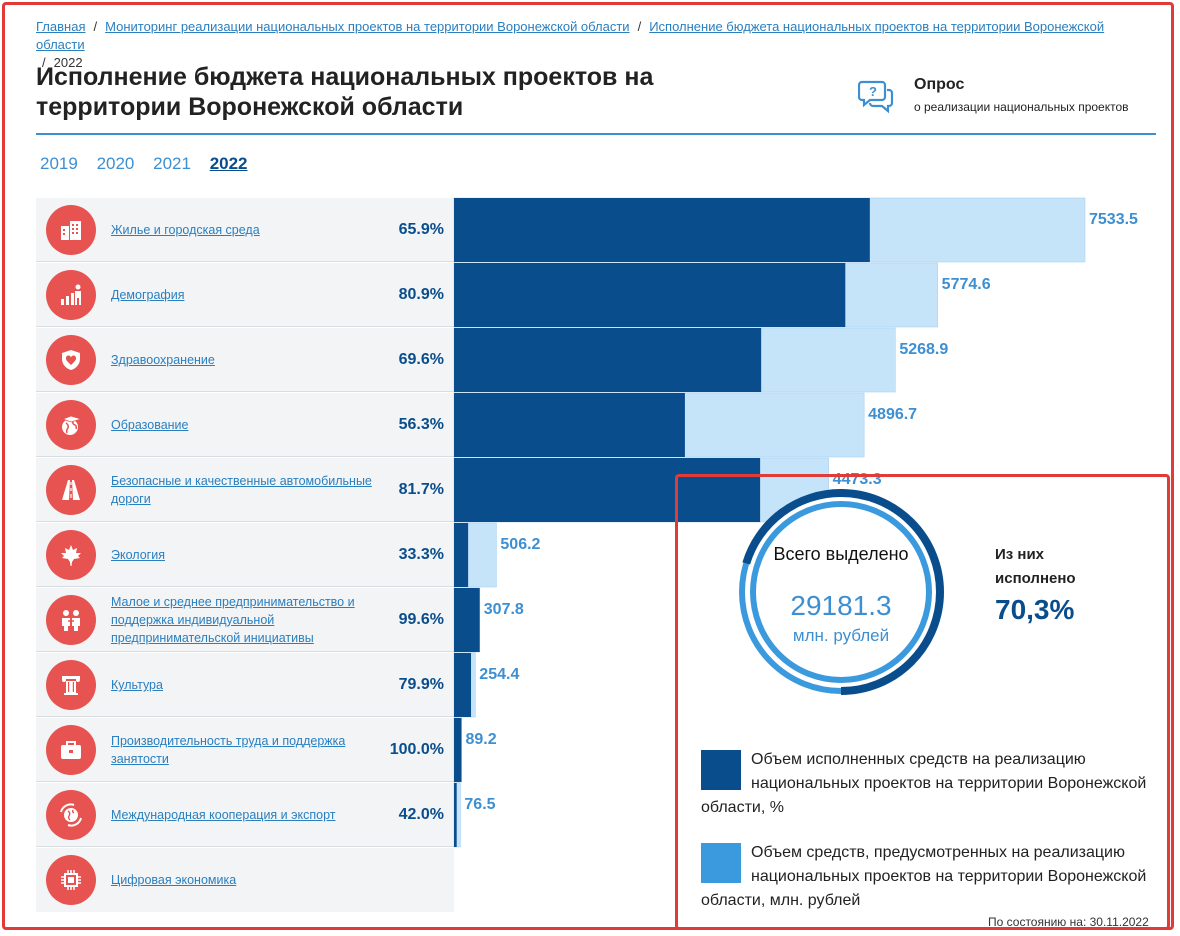  Describe the element at coordinates (421, 294) in the screenshot. I see `project-percent: 80.9%` at that location.